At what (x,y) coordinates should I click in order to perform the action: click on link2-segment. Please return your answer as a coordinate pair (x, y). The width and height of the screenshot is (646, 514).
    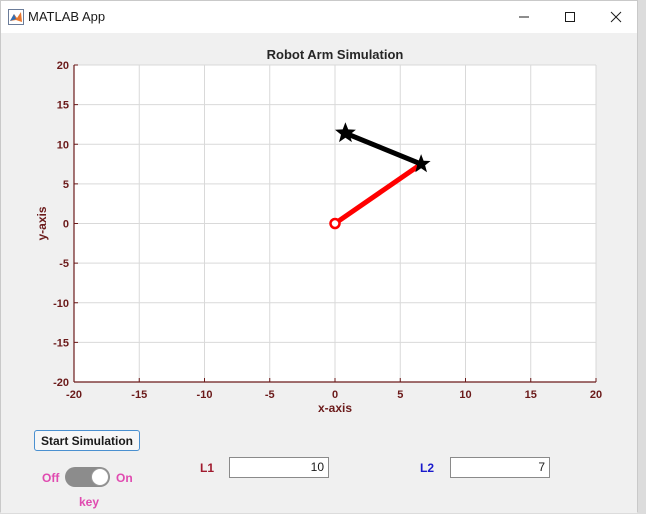
    Looking at the image, I should click on (383, 148).